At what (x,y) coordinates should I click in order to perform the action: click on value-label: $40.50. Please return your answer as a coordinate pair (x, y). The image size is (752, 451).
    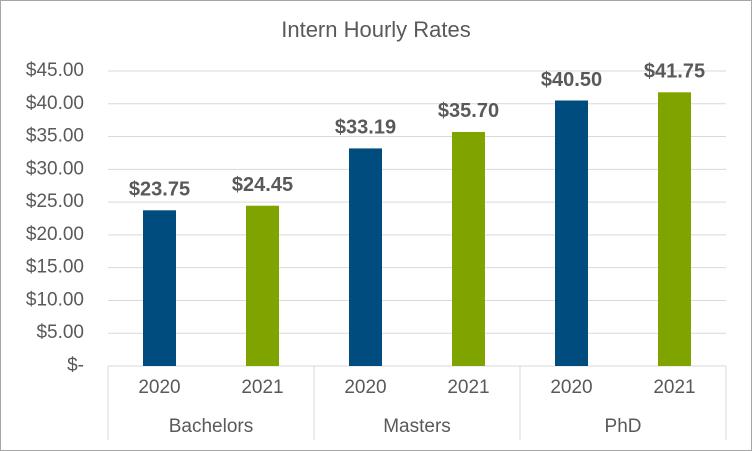
    Looking at the image, I should click on (571, 80).